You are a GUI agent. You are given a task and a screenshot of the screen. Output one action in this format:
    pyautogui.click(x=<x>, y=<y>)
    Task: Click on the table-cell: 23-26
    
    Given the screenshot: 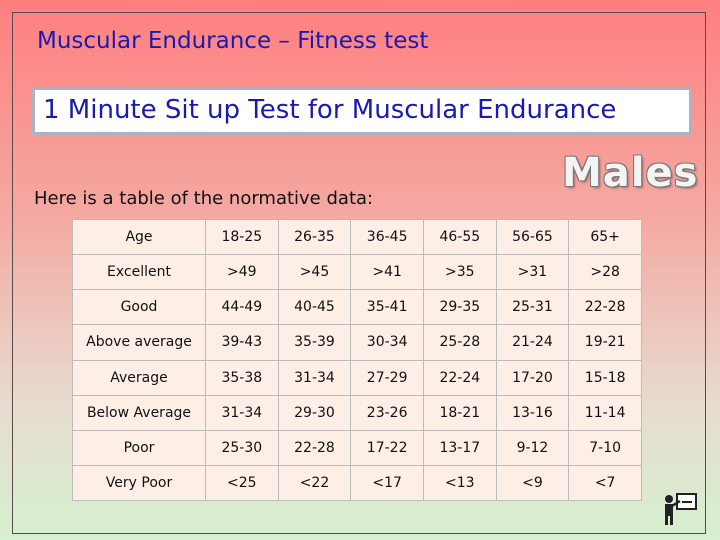 What is the action you would take?
    pyautogui.click(x=387, y=412)
    